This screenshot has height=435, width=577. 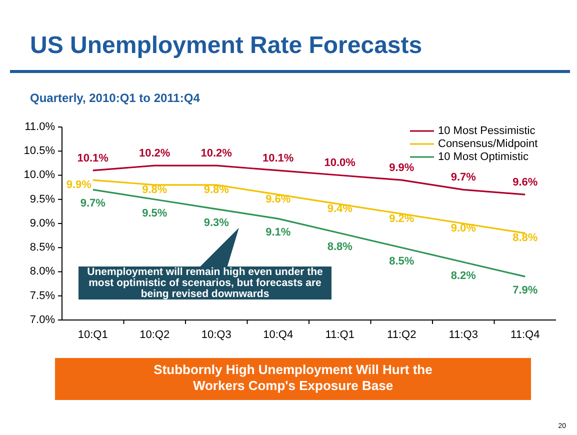 I want to click on x-tick-label: 10:Q1, so click(x=93, y=335).